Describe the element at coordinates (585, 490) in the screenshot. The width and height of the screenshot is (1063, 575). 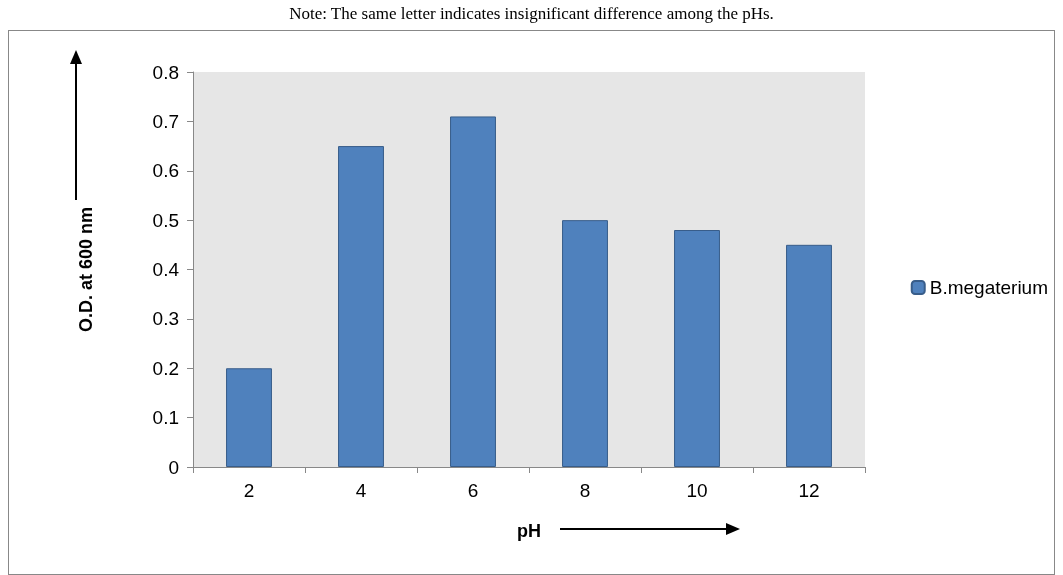
I see `x-tick-label: 8` at that location.